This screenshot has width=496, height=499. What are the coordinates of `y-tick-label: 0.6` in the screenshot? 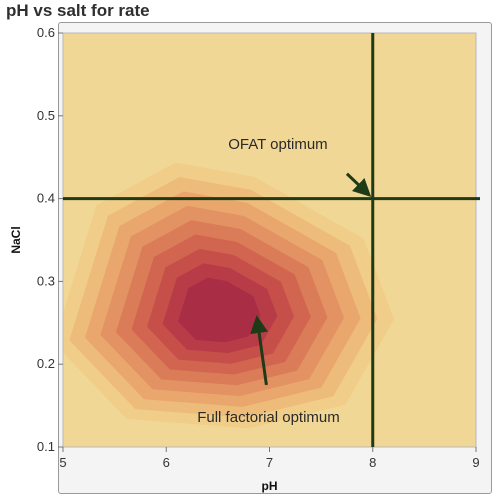 It's located at (46, 32).